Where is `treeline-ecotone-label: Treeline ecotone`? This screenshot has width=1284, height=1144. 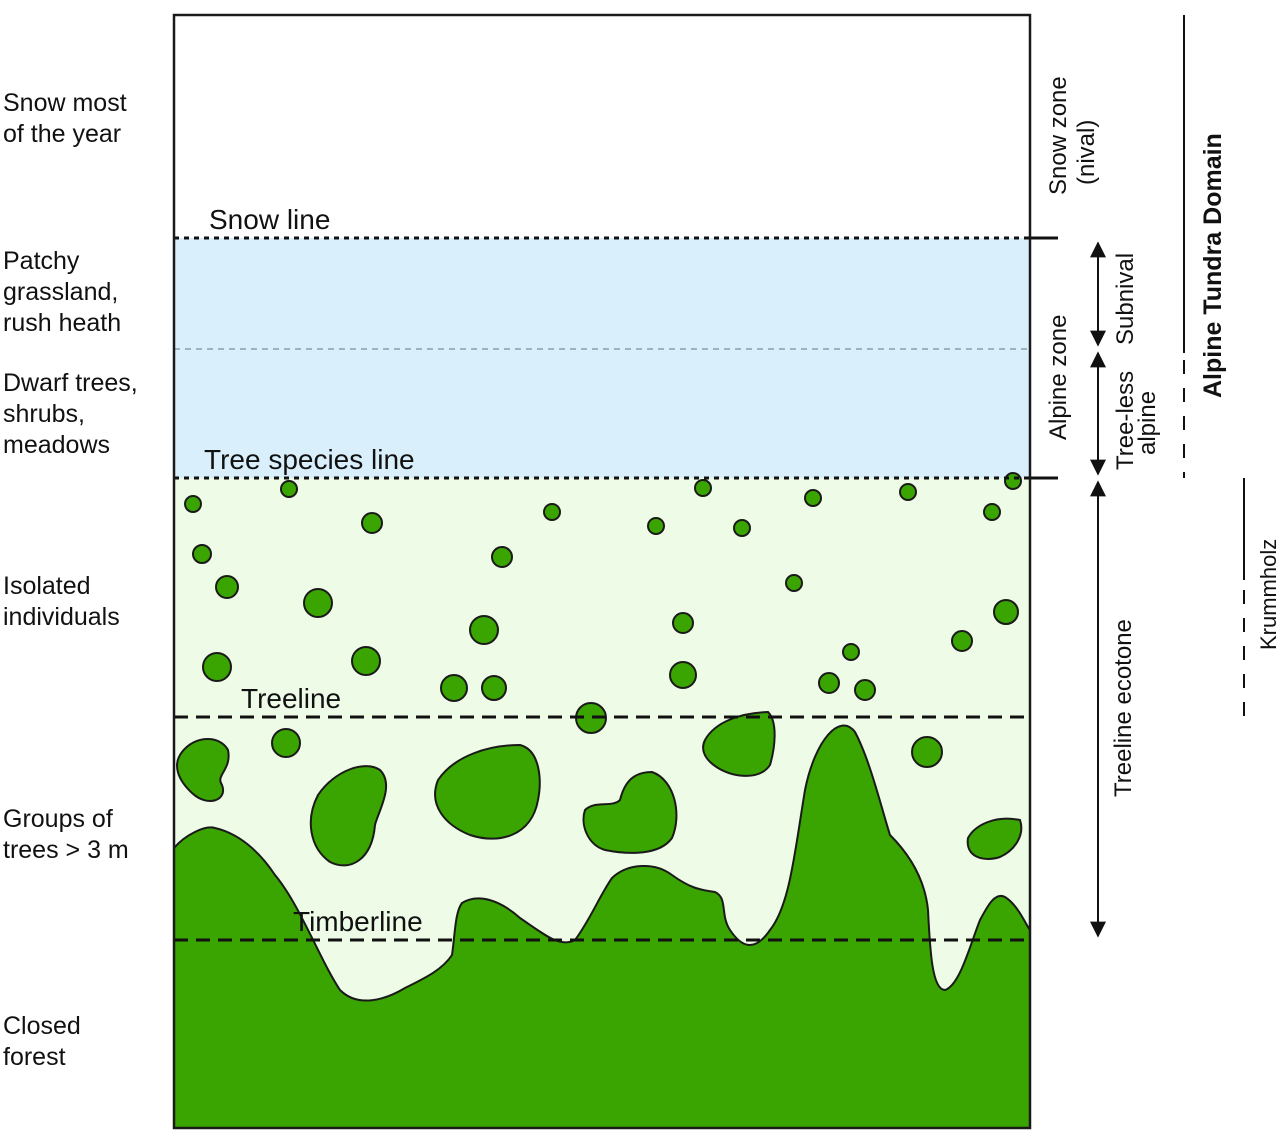 treeline-ecotone-label: Treeline ecotone is located at coordinates (1123, 708).